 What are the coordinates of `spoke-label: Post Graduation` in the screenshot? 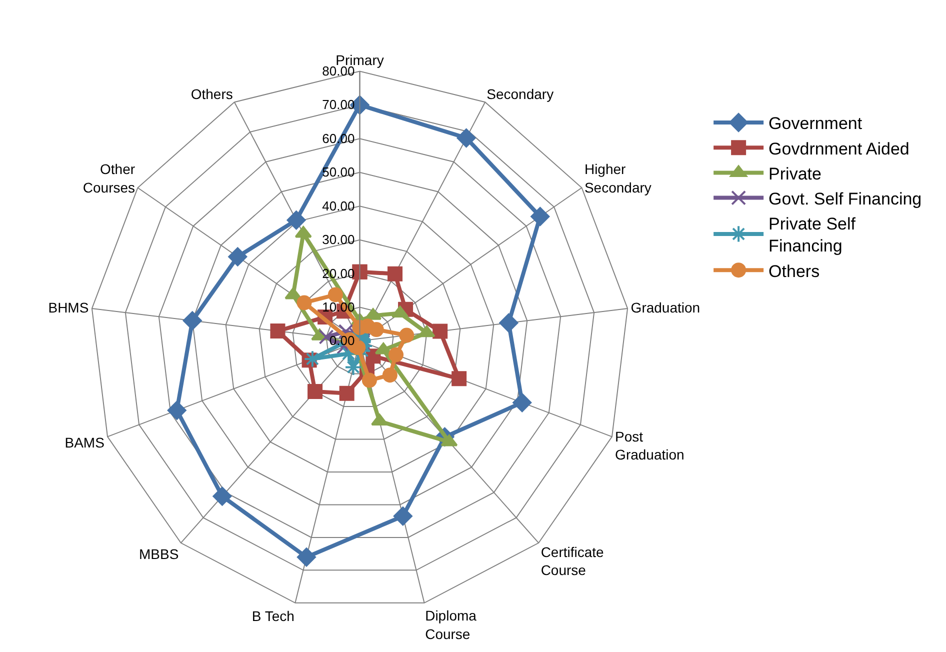 It's located at (649, 445).